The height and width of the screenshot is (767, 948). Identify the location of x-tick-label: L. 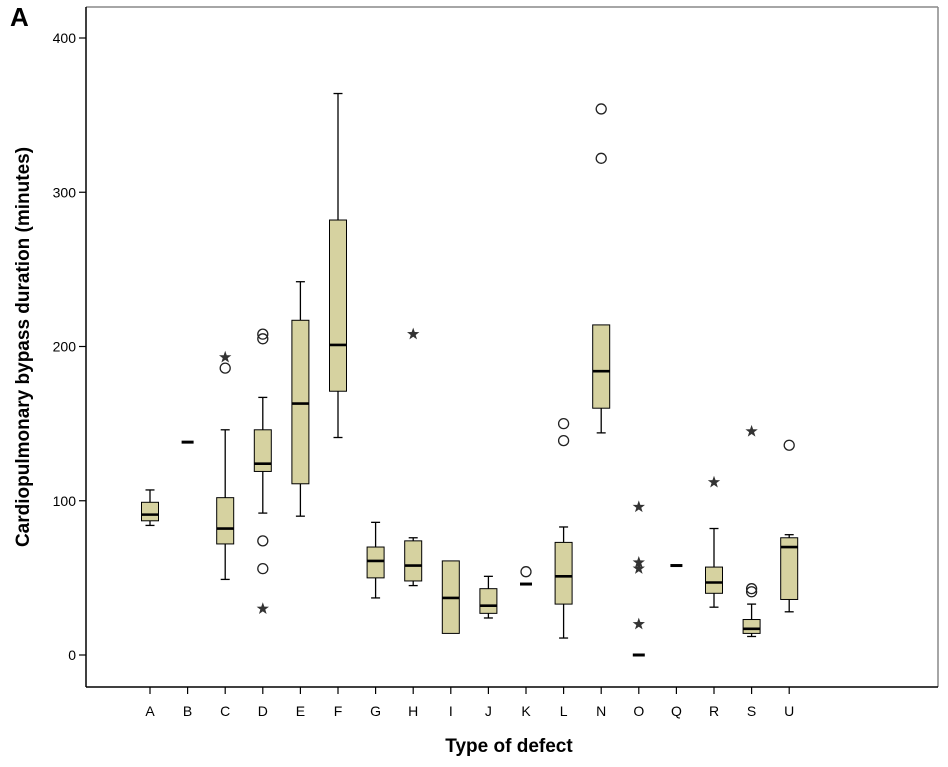
(564, 711).